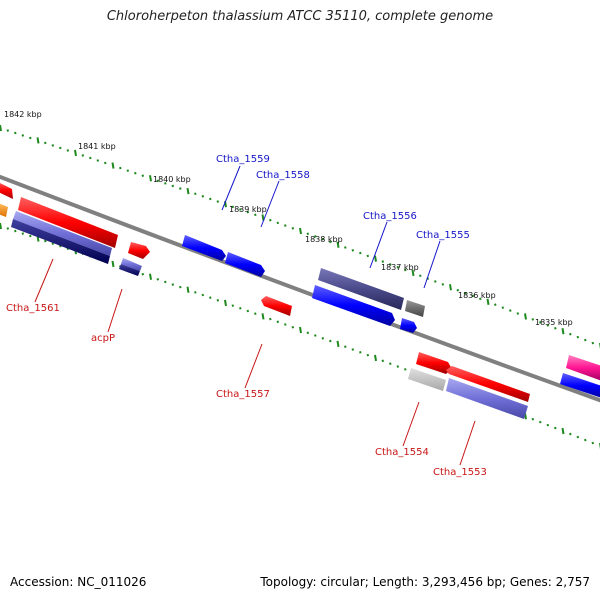  What do you see at coordinates (23, 114) in the screenshot?
I see `kbp-label: 1842 kbp` at bounding box center [23, 114].